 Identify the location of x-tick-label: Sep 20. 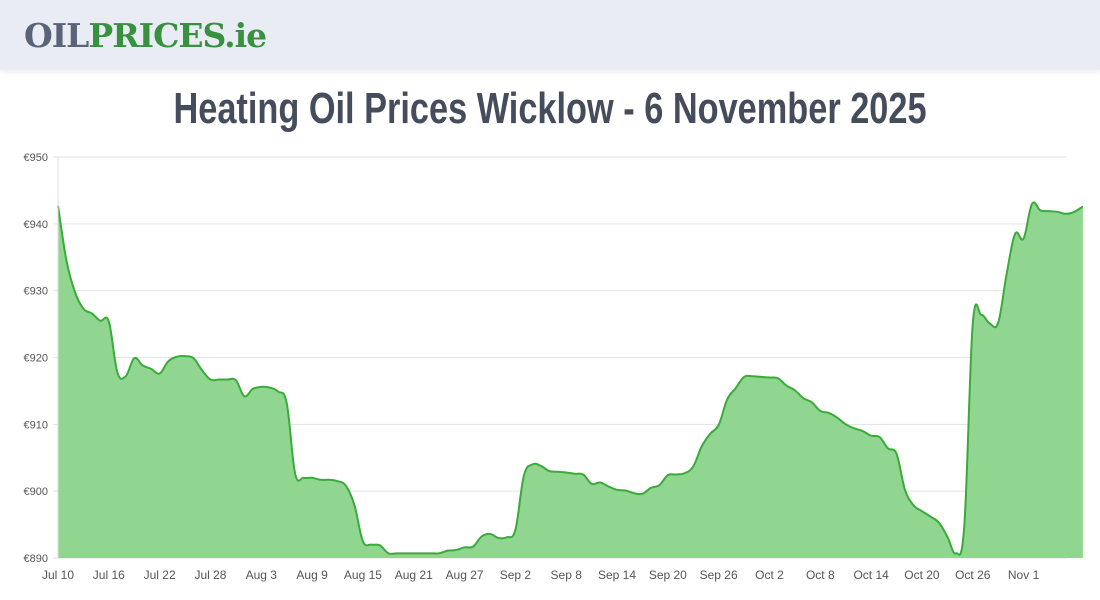
(668, 575).